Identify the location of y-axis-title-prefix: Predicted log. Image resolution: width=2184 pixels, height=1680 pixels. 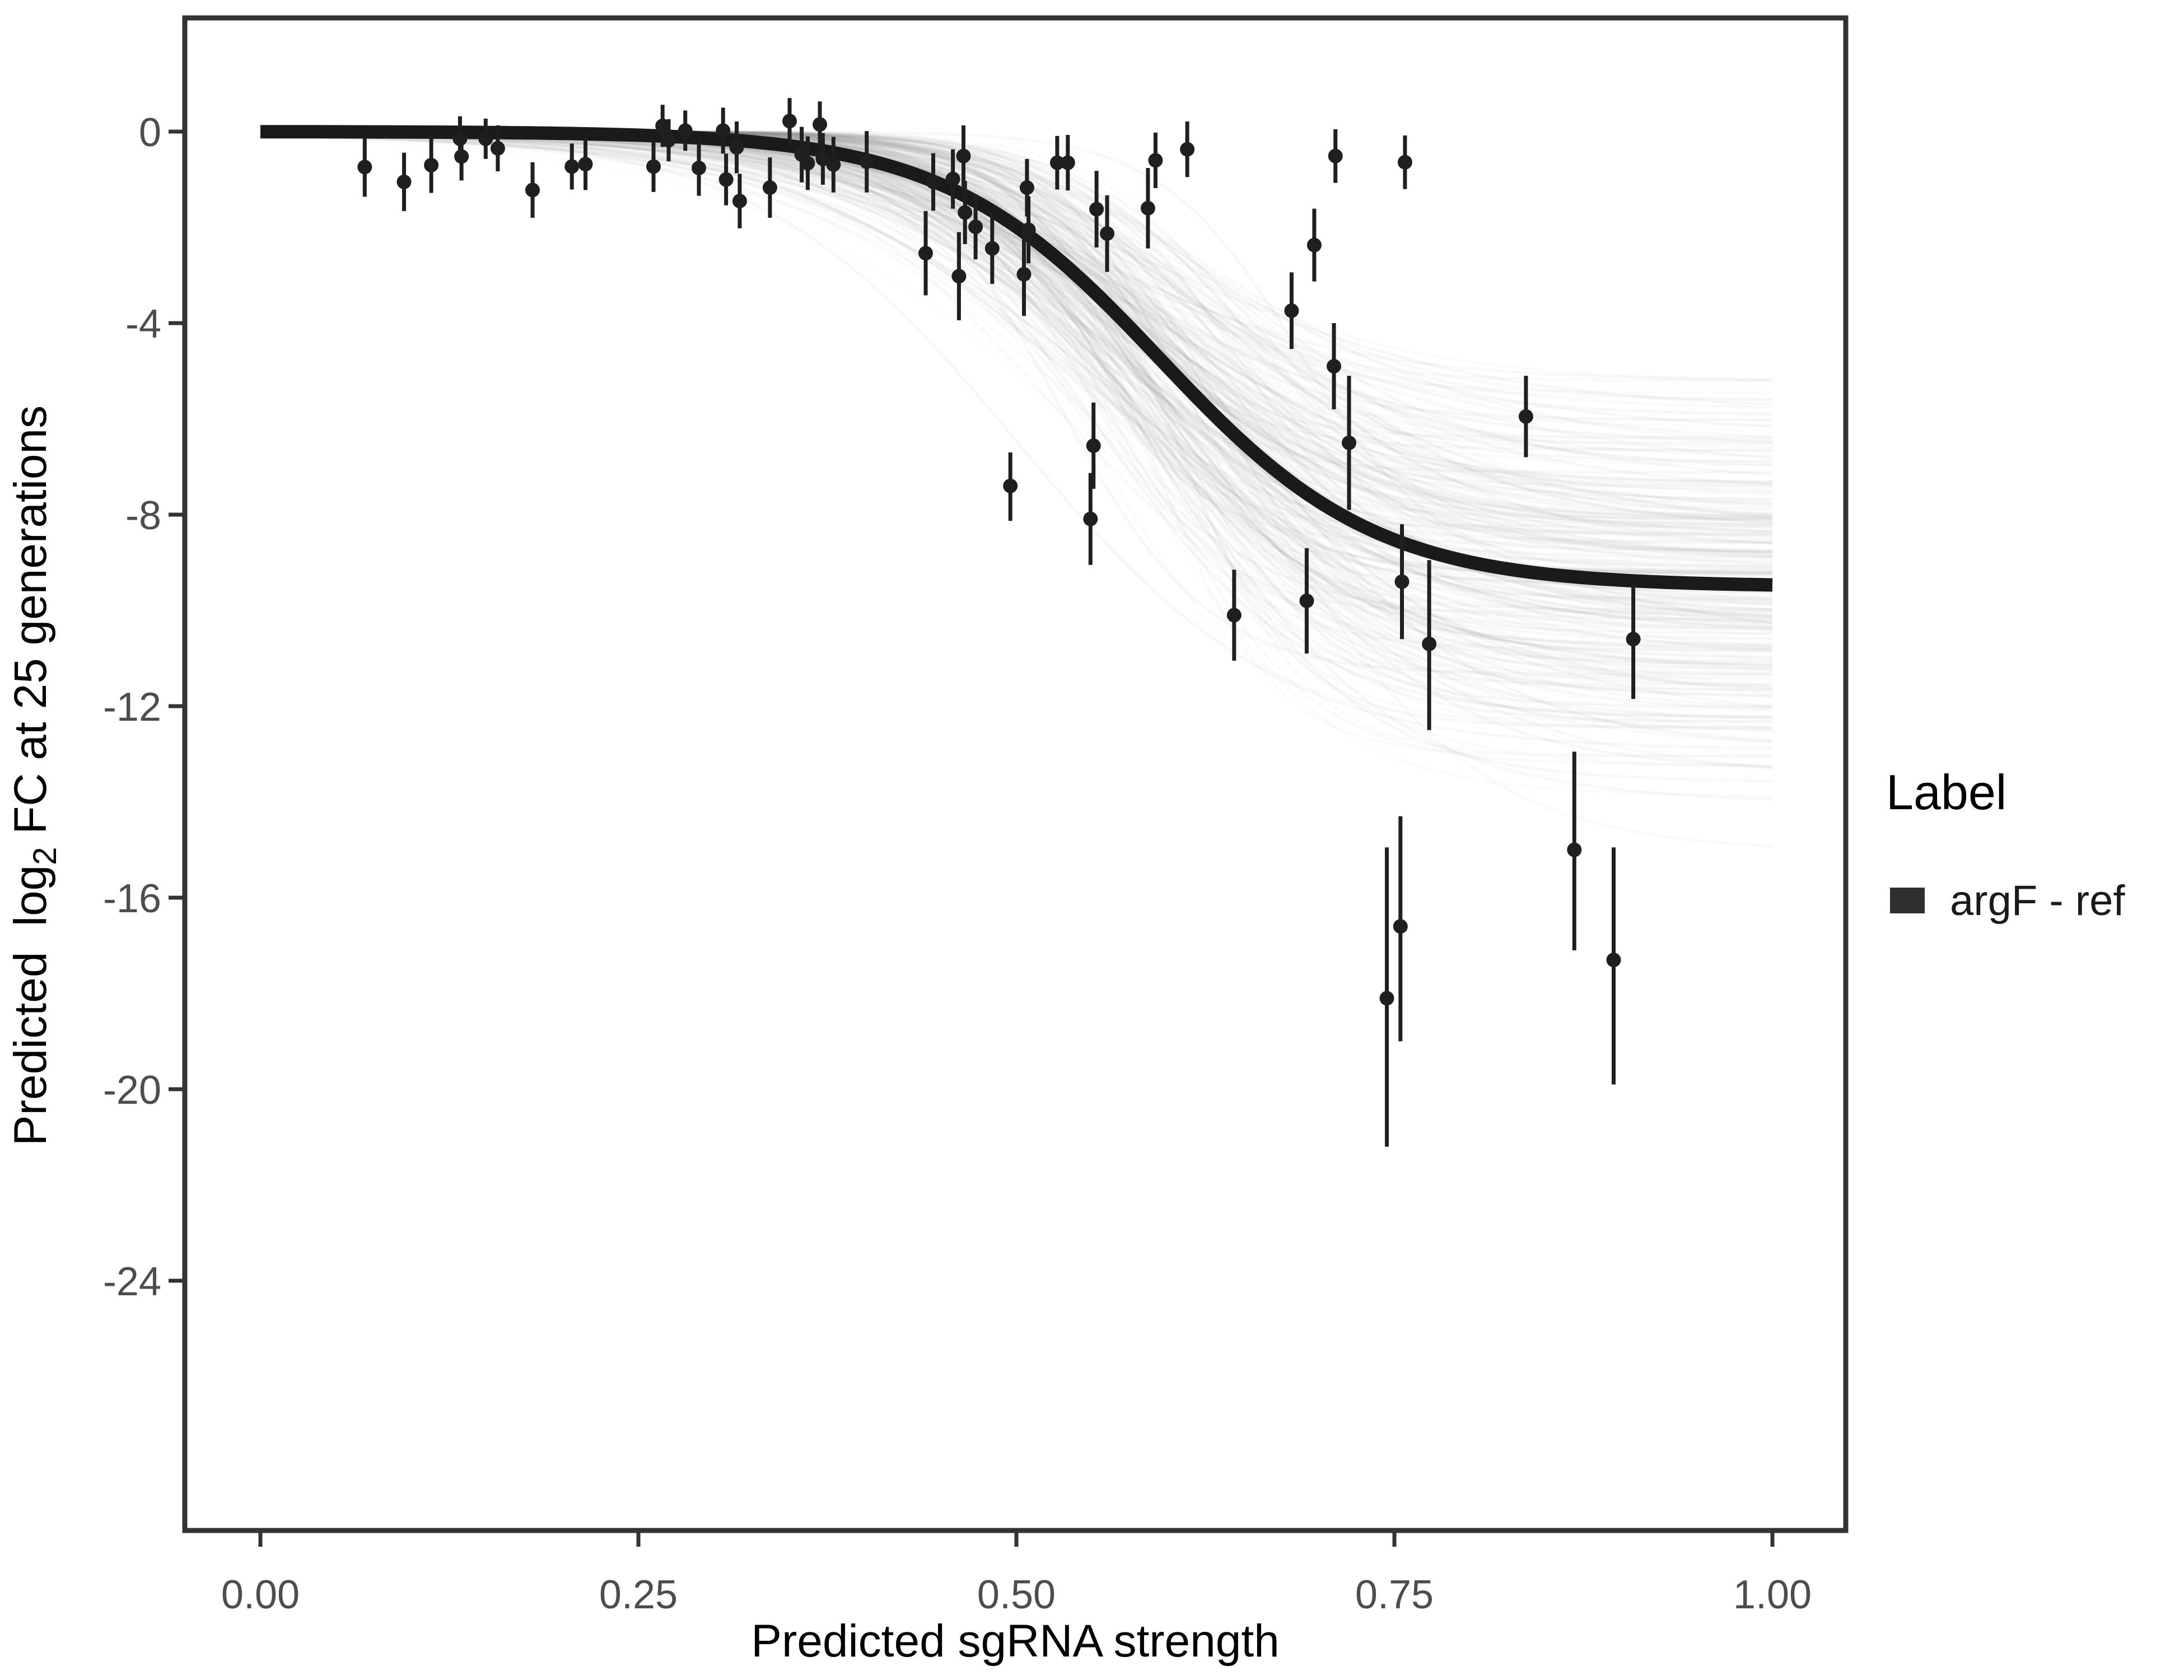
(31, 1006).